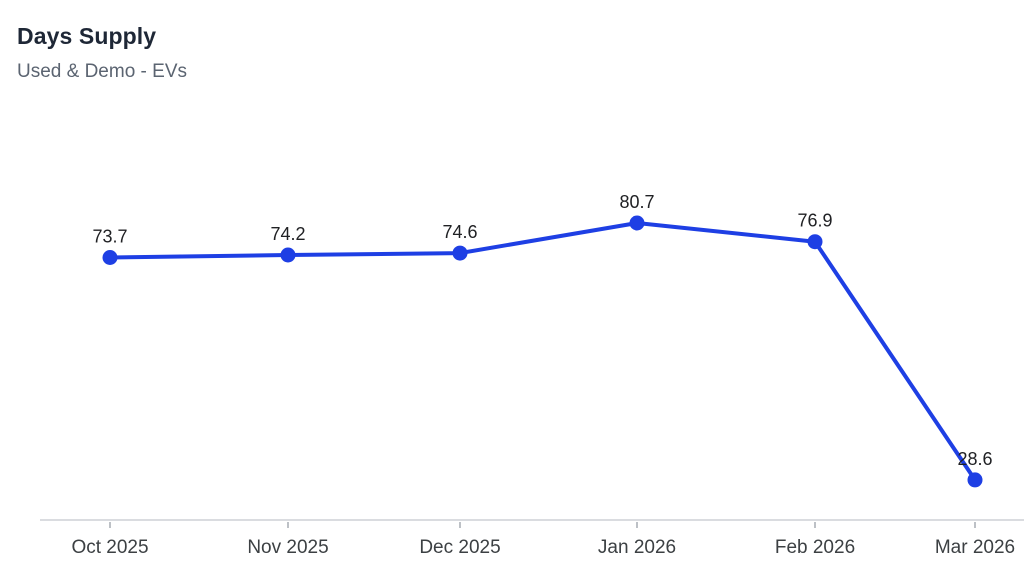  Describe the element at coordinates (814, 221) in the screenshot. I see `value-label: 76.9` at that location.